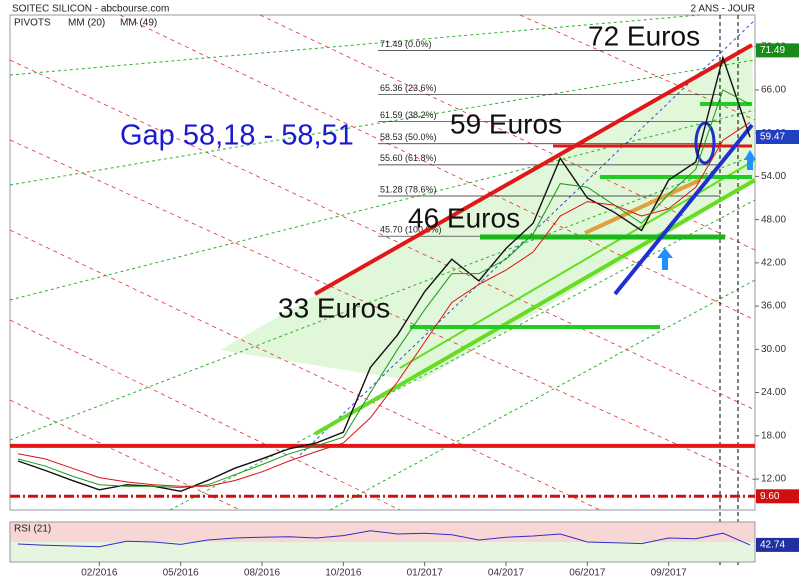  I want to click on fib-label: 71.49 (0.0%), so click(406, 44).